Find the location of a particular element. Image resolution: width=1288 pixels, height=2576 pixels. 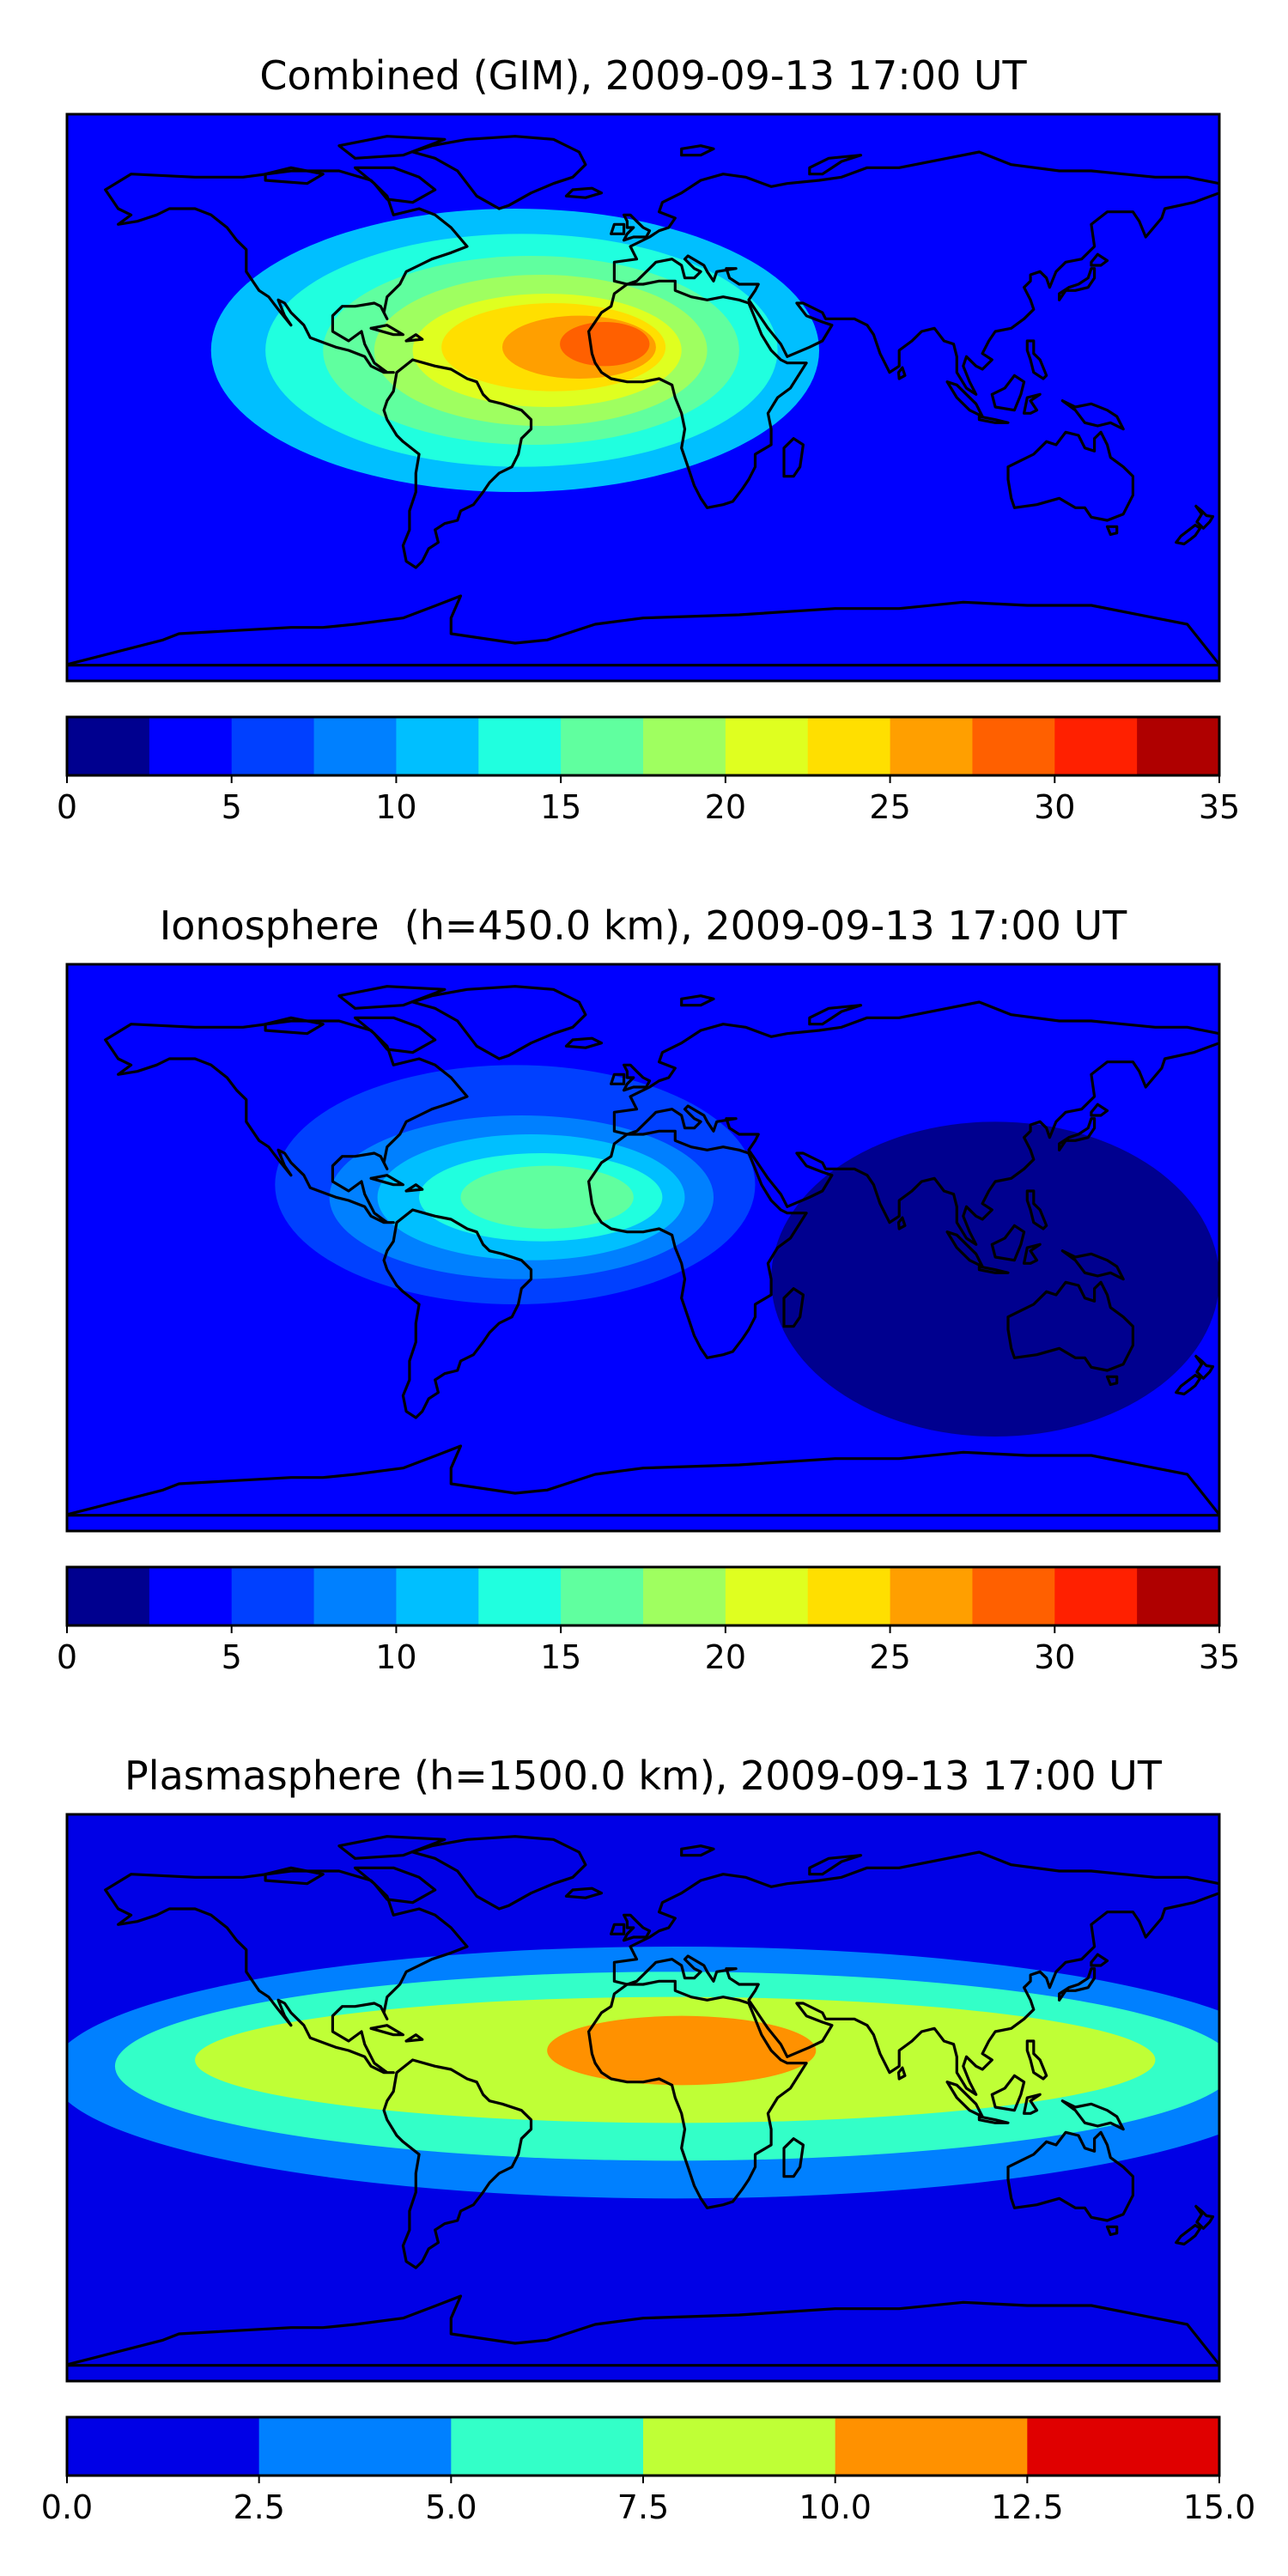

colorbar-plasmasphere: 0.0 2.5 5.0 7.5 10.0 12.5 15.0 is located at coordinates (648, 2470).